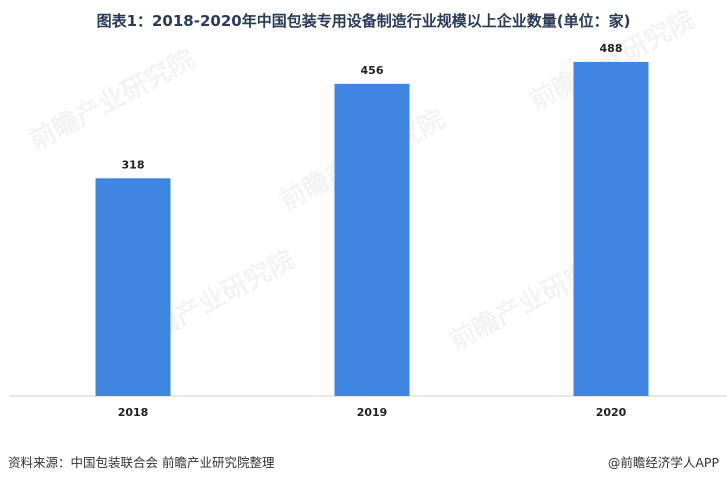 Image resolution: width=727 pixels, height=482 pixels. I want to click on brand-credit: @前瞻经济学人APP, so click(663, 462).